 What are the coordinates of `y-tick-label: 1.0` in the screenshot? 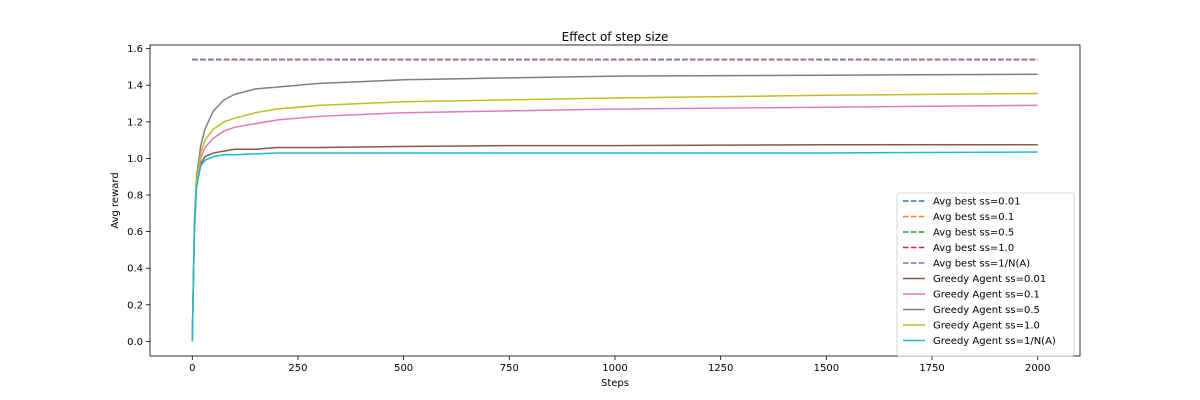 It's located at (135, 159).